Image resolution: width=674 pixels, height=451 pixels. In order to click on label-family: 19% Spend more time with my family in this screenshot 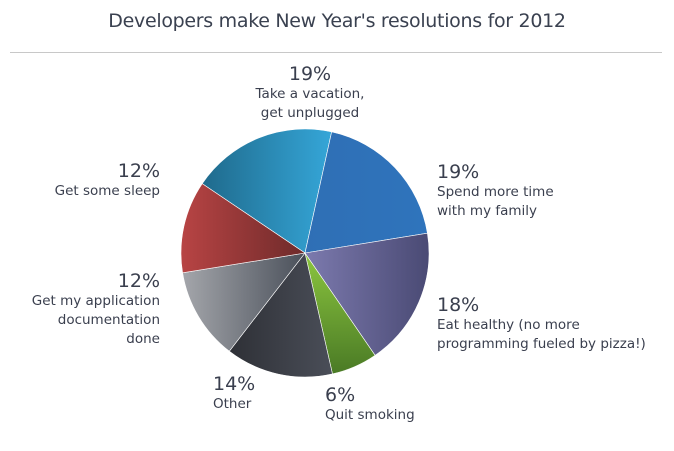, I will do `click(495, 190)`.